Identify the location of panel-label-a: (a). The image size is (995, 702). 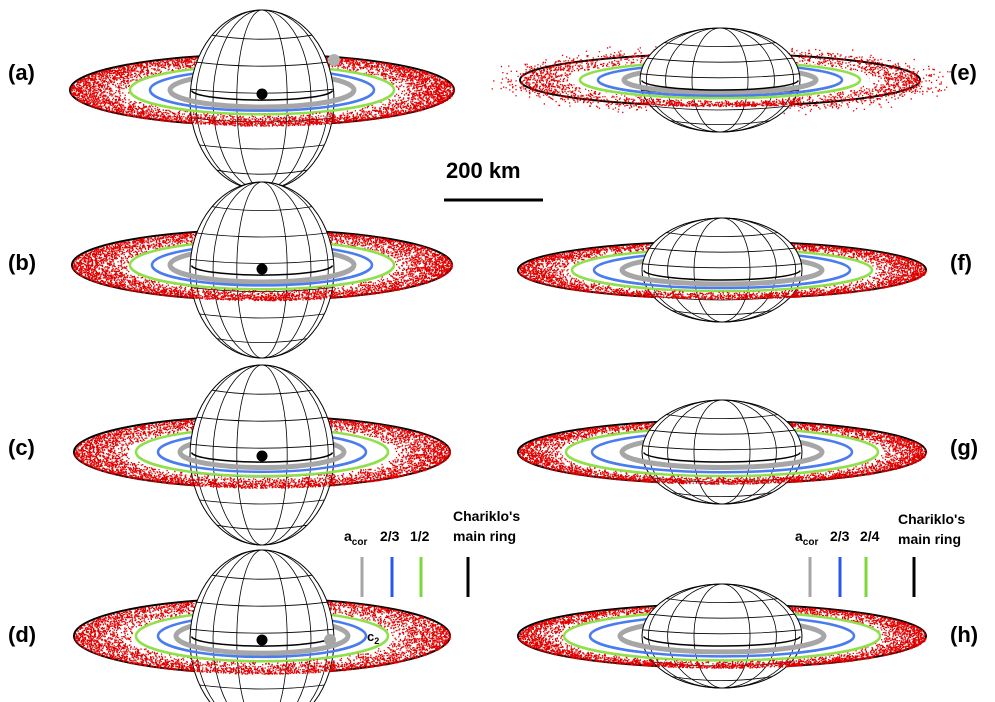
(21, 72).